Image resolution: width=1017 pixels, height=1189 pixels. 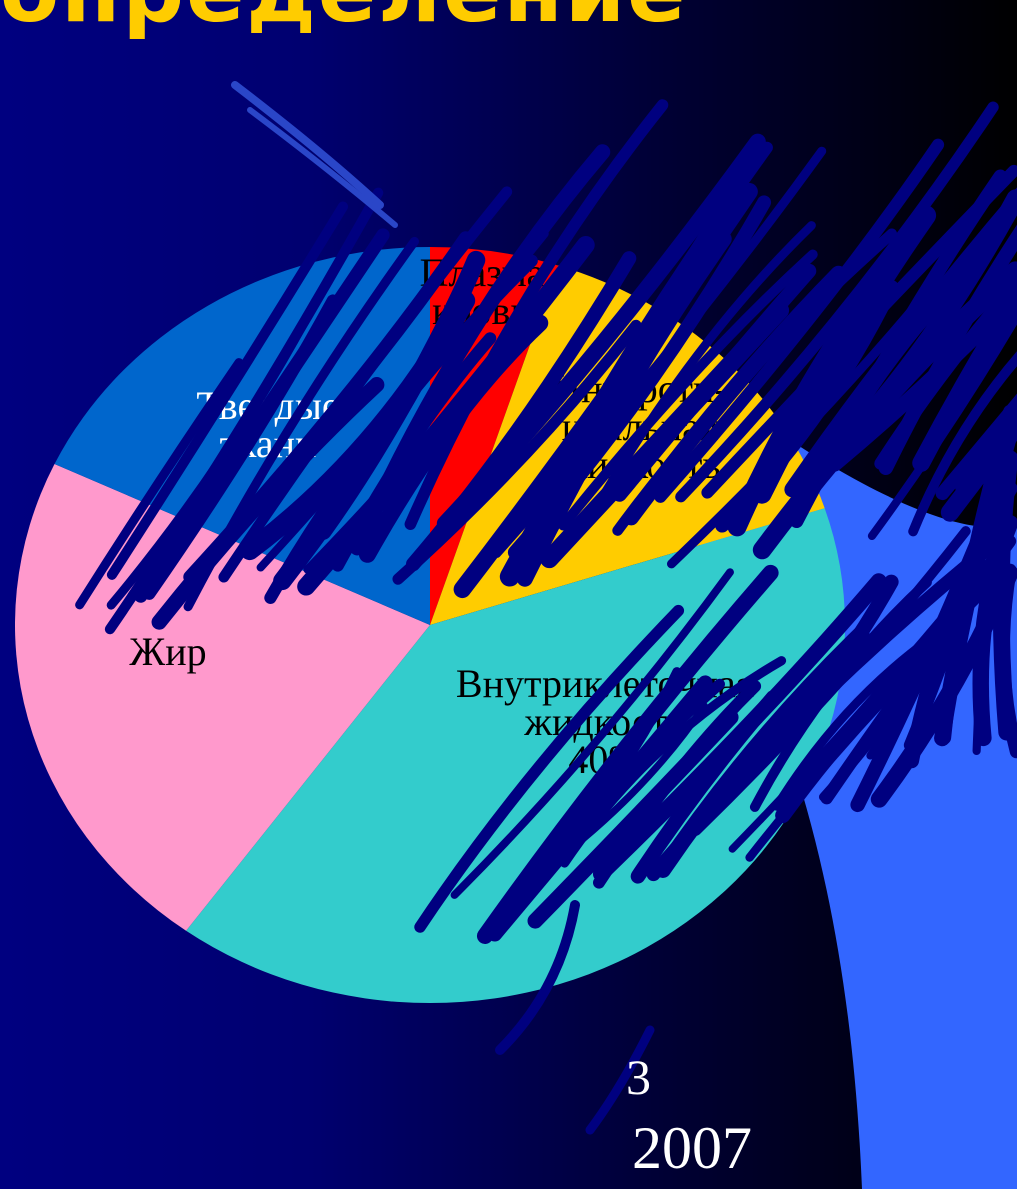 What do you see at coordinates (167, 651) in the screenshot?
I see `pie-slice-label: Жир` at bounding box center [167, 651].